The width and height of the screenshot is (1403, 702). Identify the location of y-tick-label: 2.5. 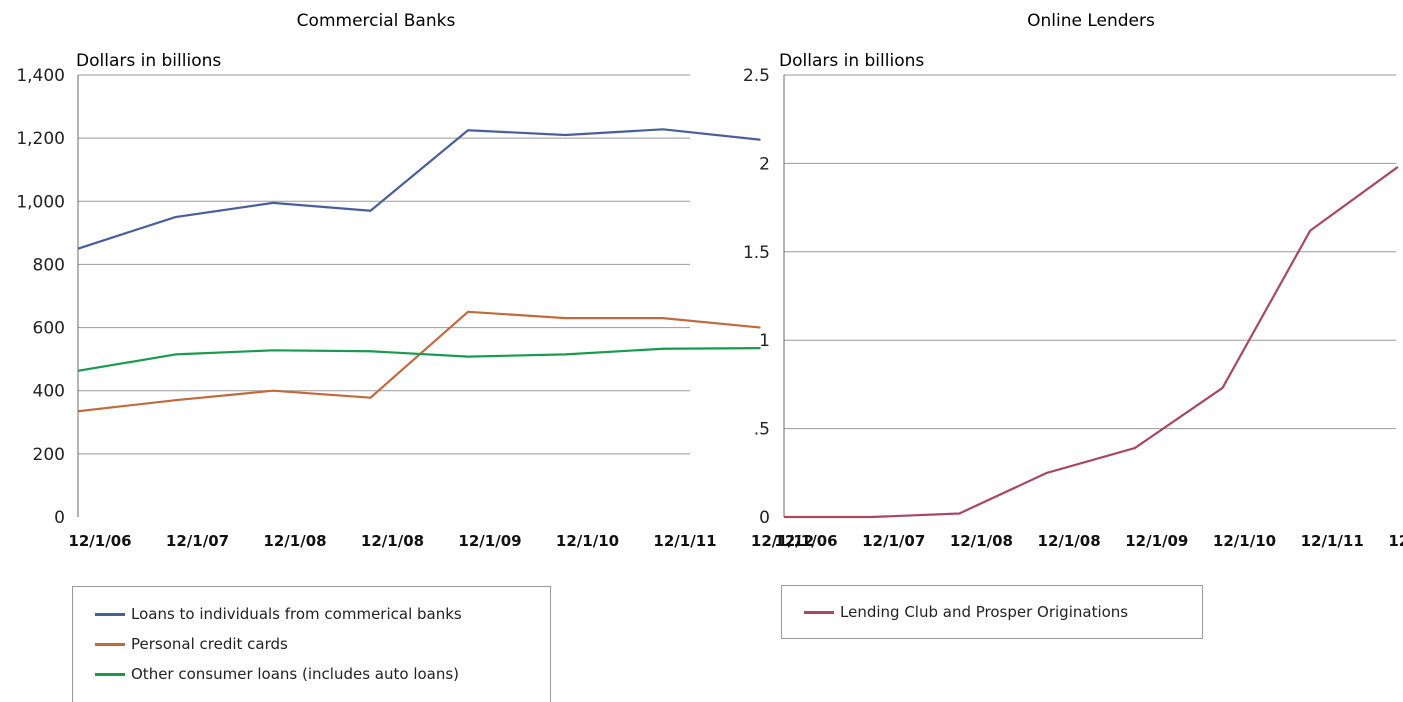
(756, 76).